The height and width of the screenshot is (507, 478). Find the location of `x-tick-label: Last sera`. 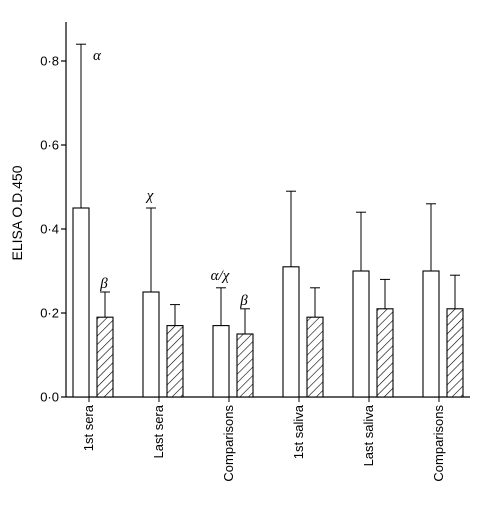

x-tick-label: Last sera is located at coordinates (158, 431).